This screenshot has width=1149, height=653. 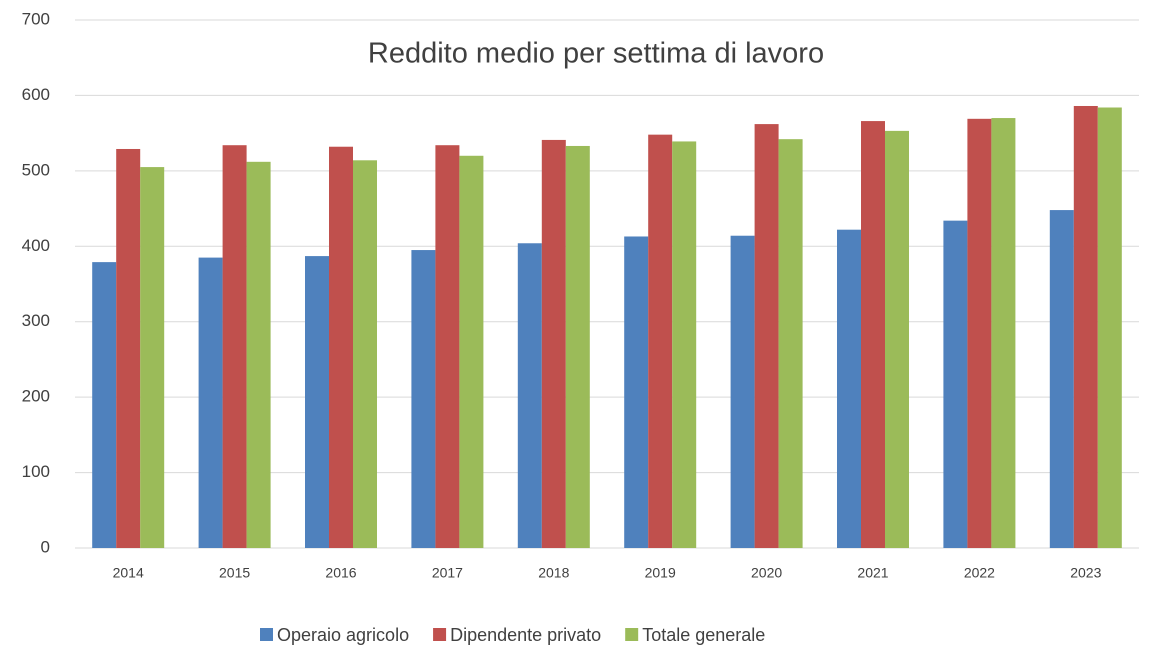 I want to click on x-tick-label: 2023, so click(x=1085, y=573).